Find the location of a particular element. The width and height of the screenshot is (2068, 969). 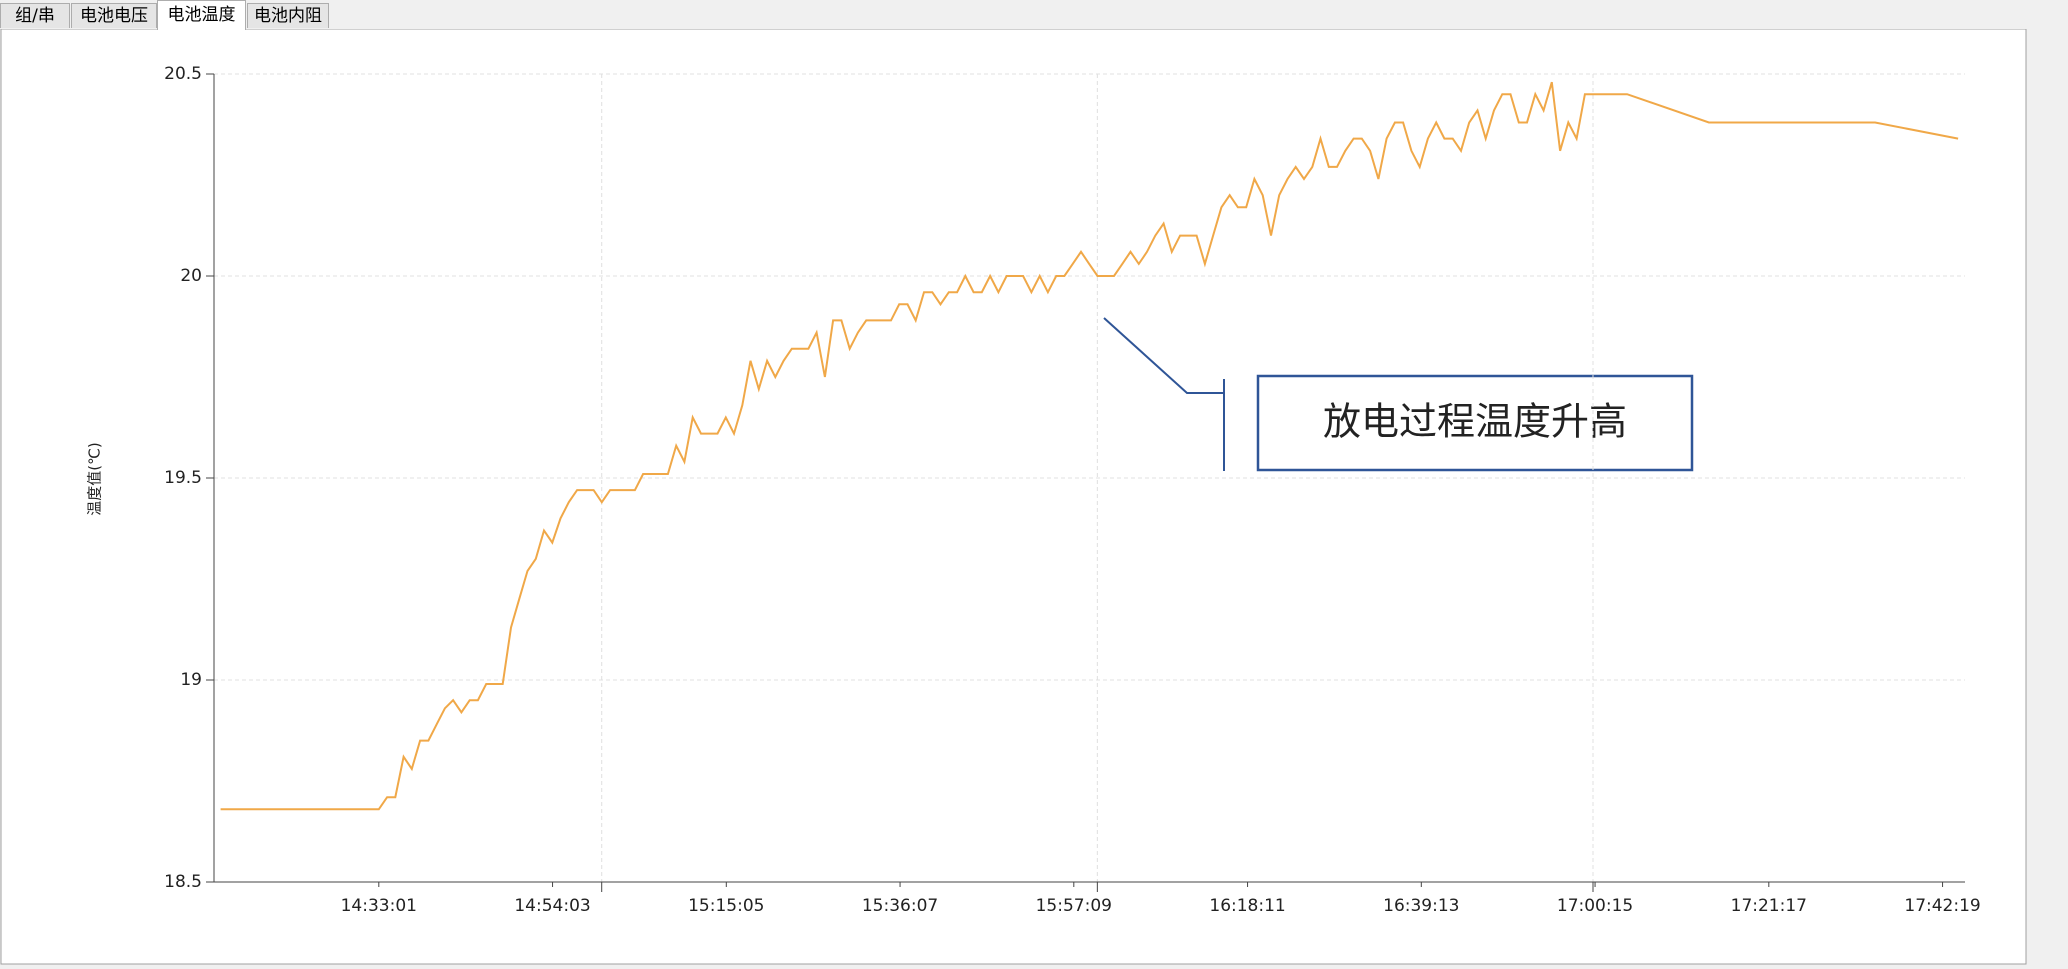

annotation-box is located at coordinates (1475, 423).